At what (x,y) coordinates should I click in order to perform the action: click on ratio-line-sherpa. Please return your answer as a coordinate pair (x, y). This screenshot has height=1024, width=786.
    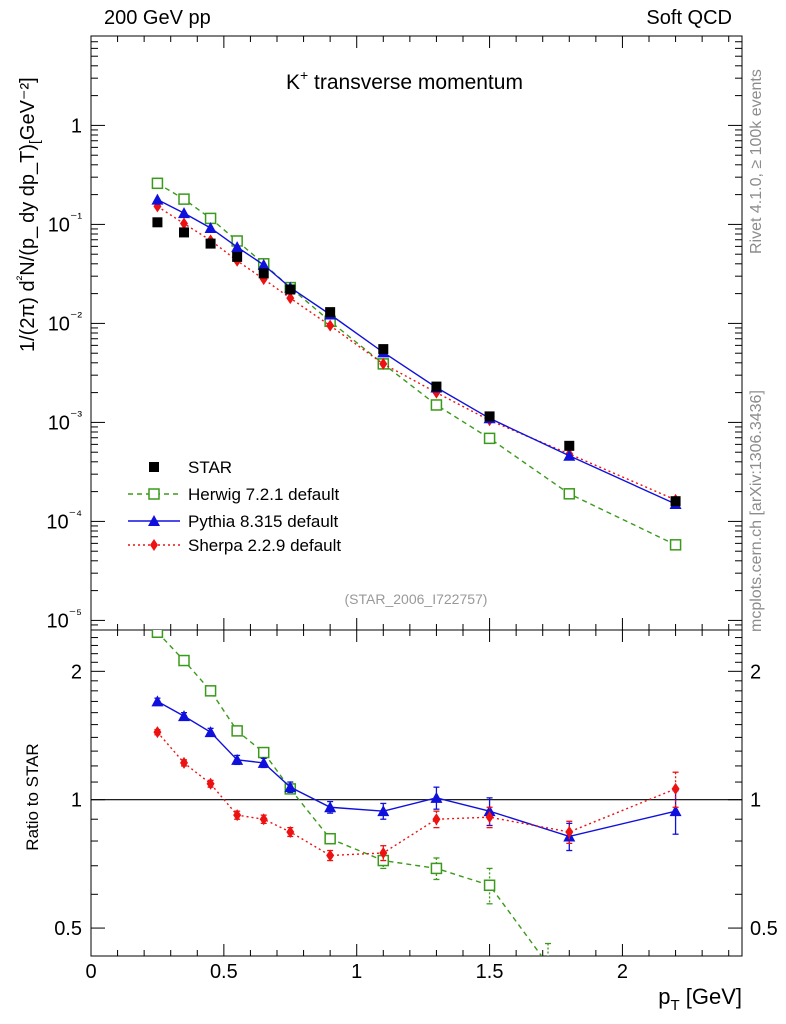
    Looking at the image, I should click on (416, 794).